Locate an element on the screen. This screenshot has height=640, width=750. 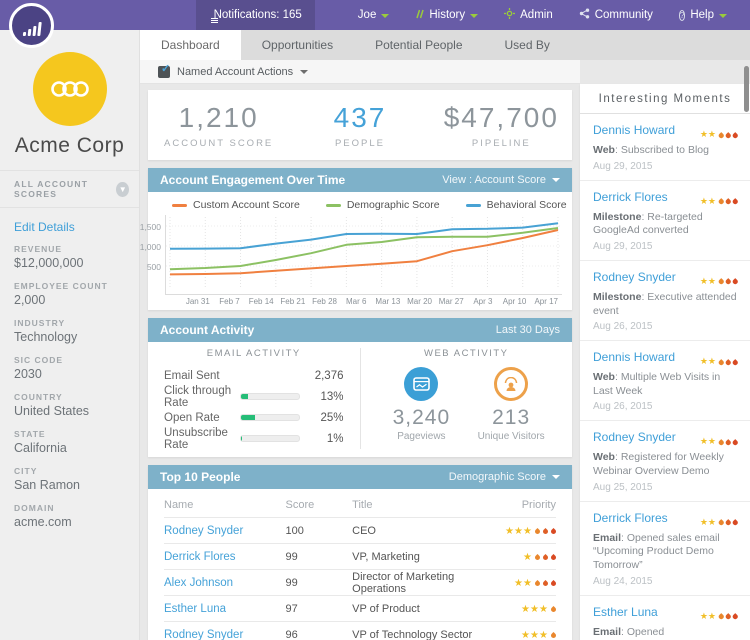
field-label: STATE is located at coordinates (30, 434).